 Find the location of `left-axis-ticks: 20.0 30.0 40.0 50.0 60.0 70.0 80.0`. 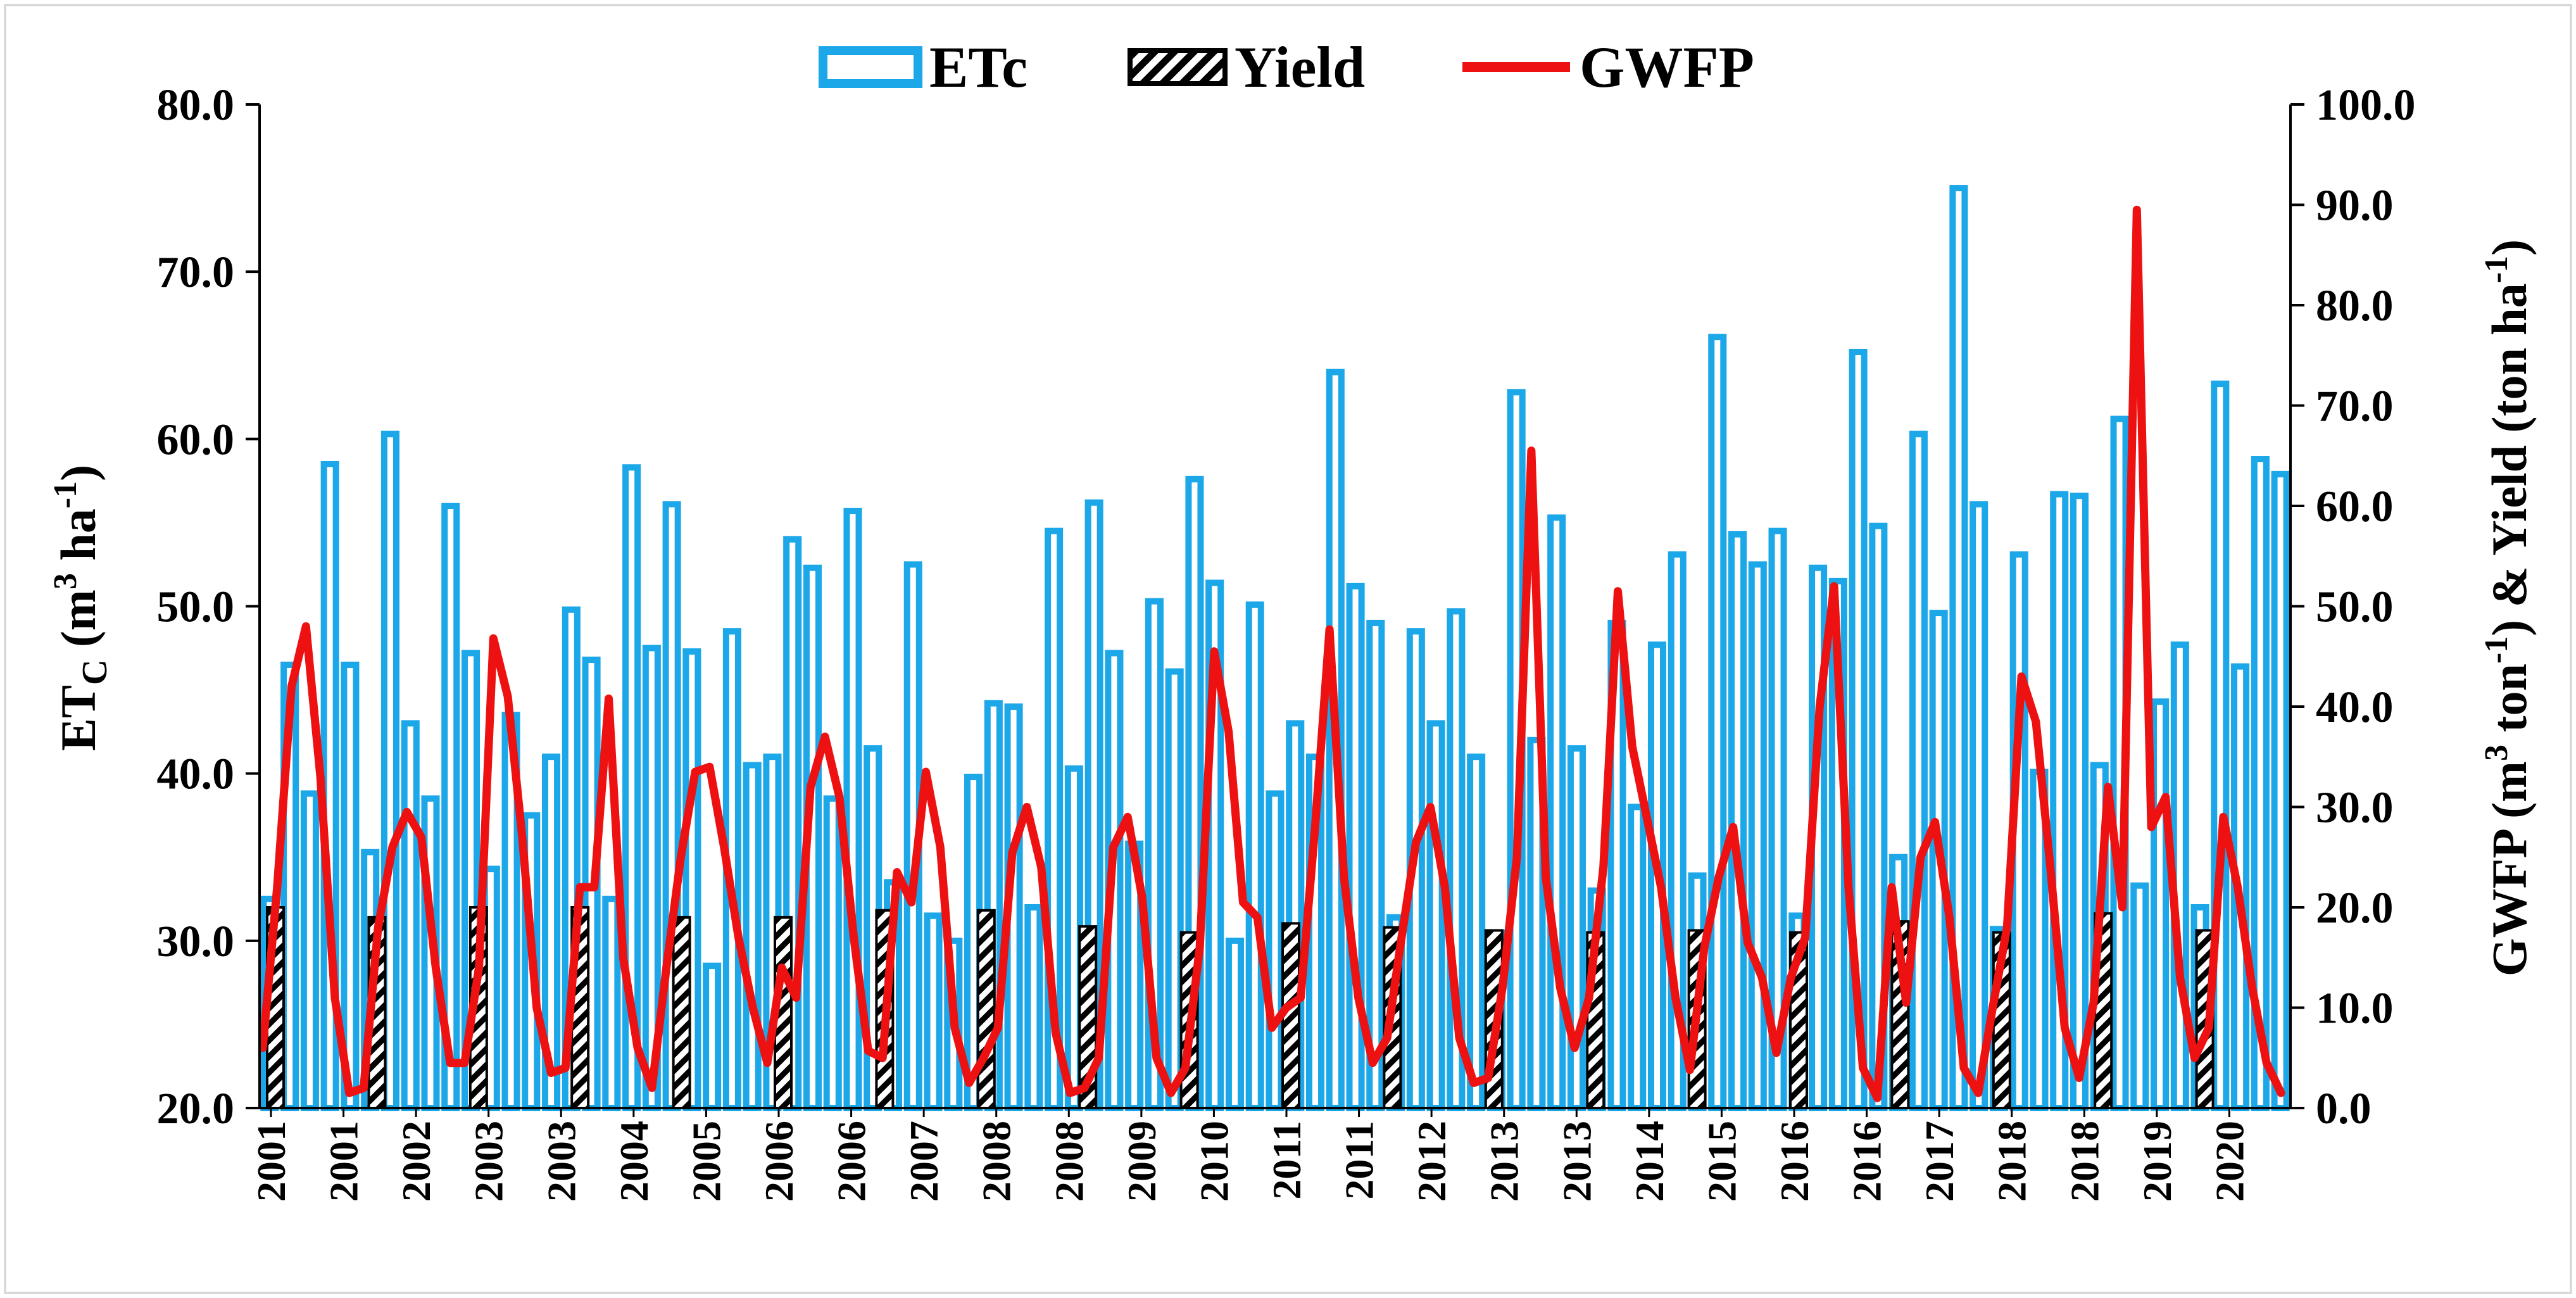

left-axis-ticks: 20.0 30.0 40.0 50.0 60.0 70.0 80.0 is located at coordinates (208, 607).